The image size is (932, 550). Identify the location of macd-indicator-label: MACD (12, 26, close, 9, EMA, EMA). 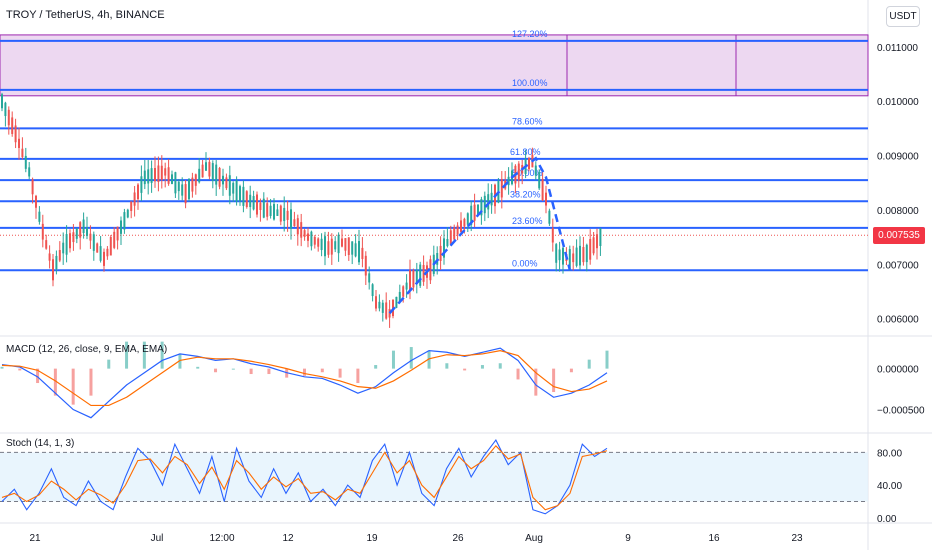
(87, 349).